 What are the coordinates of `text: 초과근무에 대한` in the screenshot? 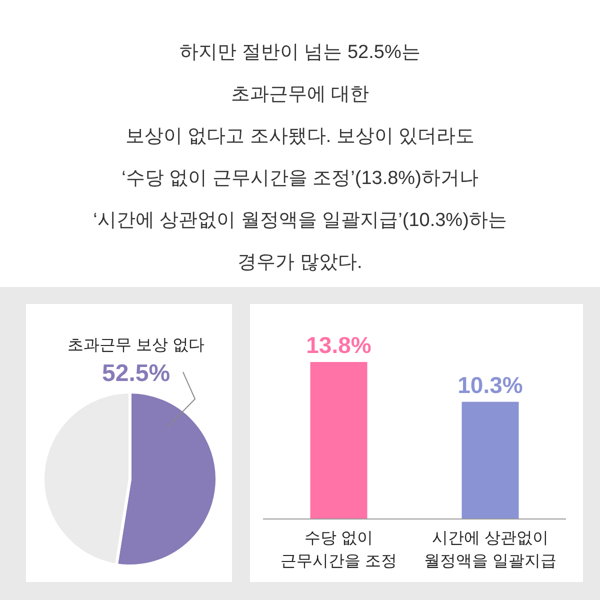 It's located at (300, 94).